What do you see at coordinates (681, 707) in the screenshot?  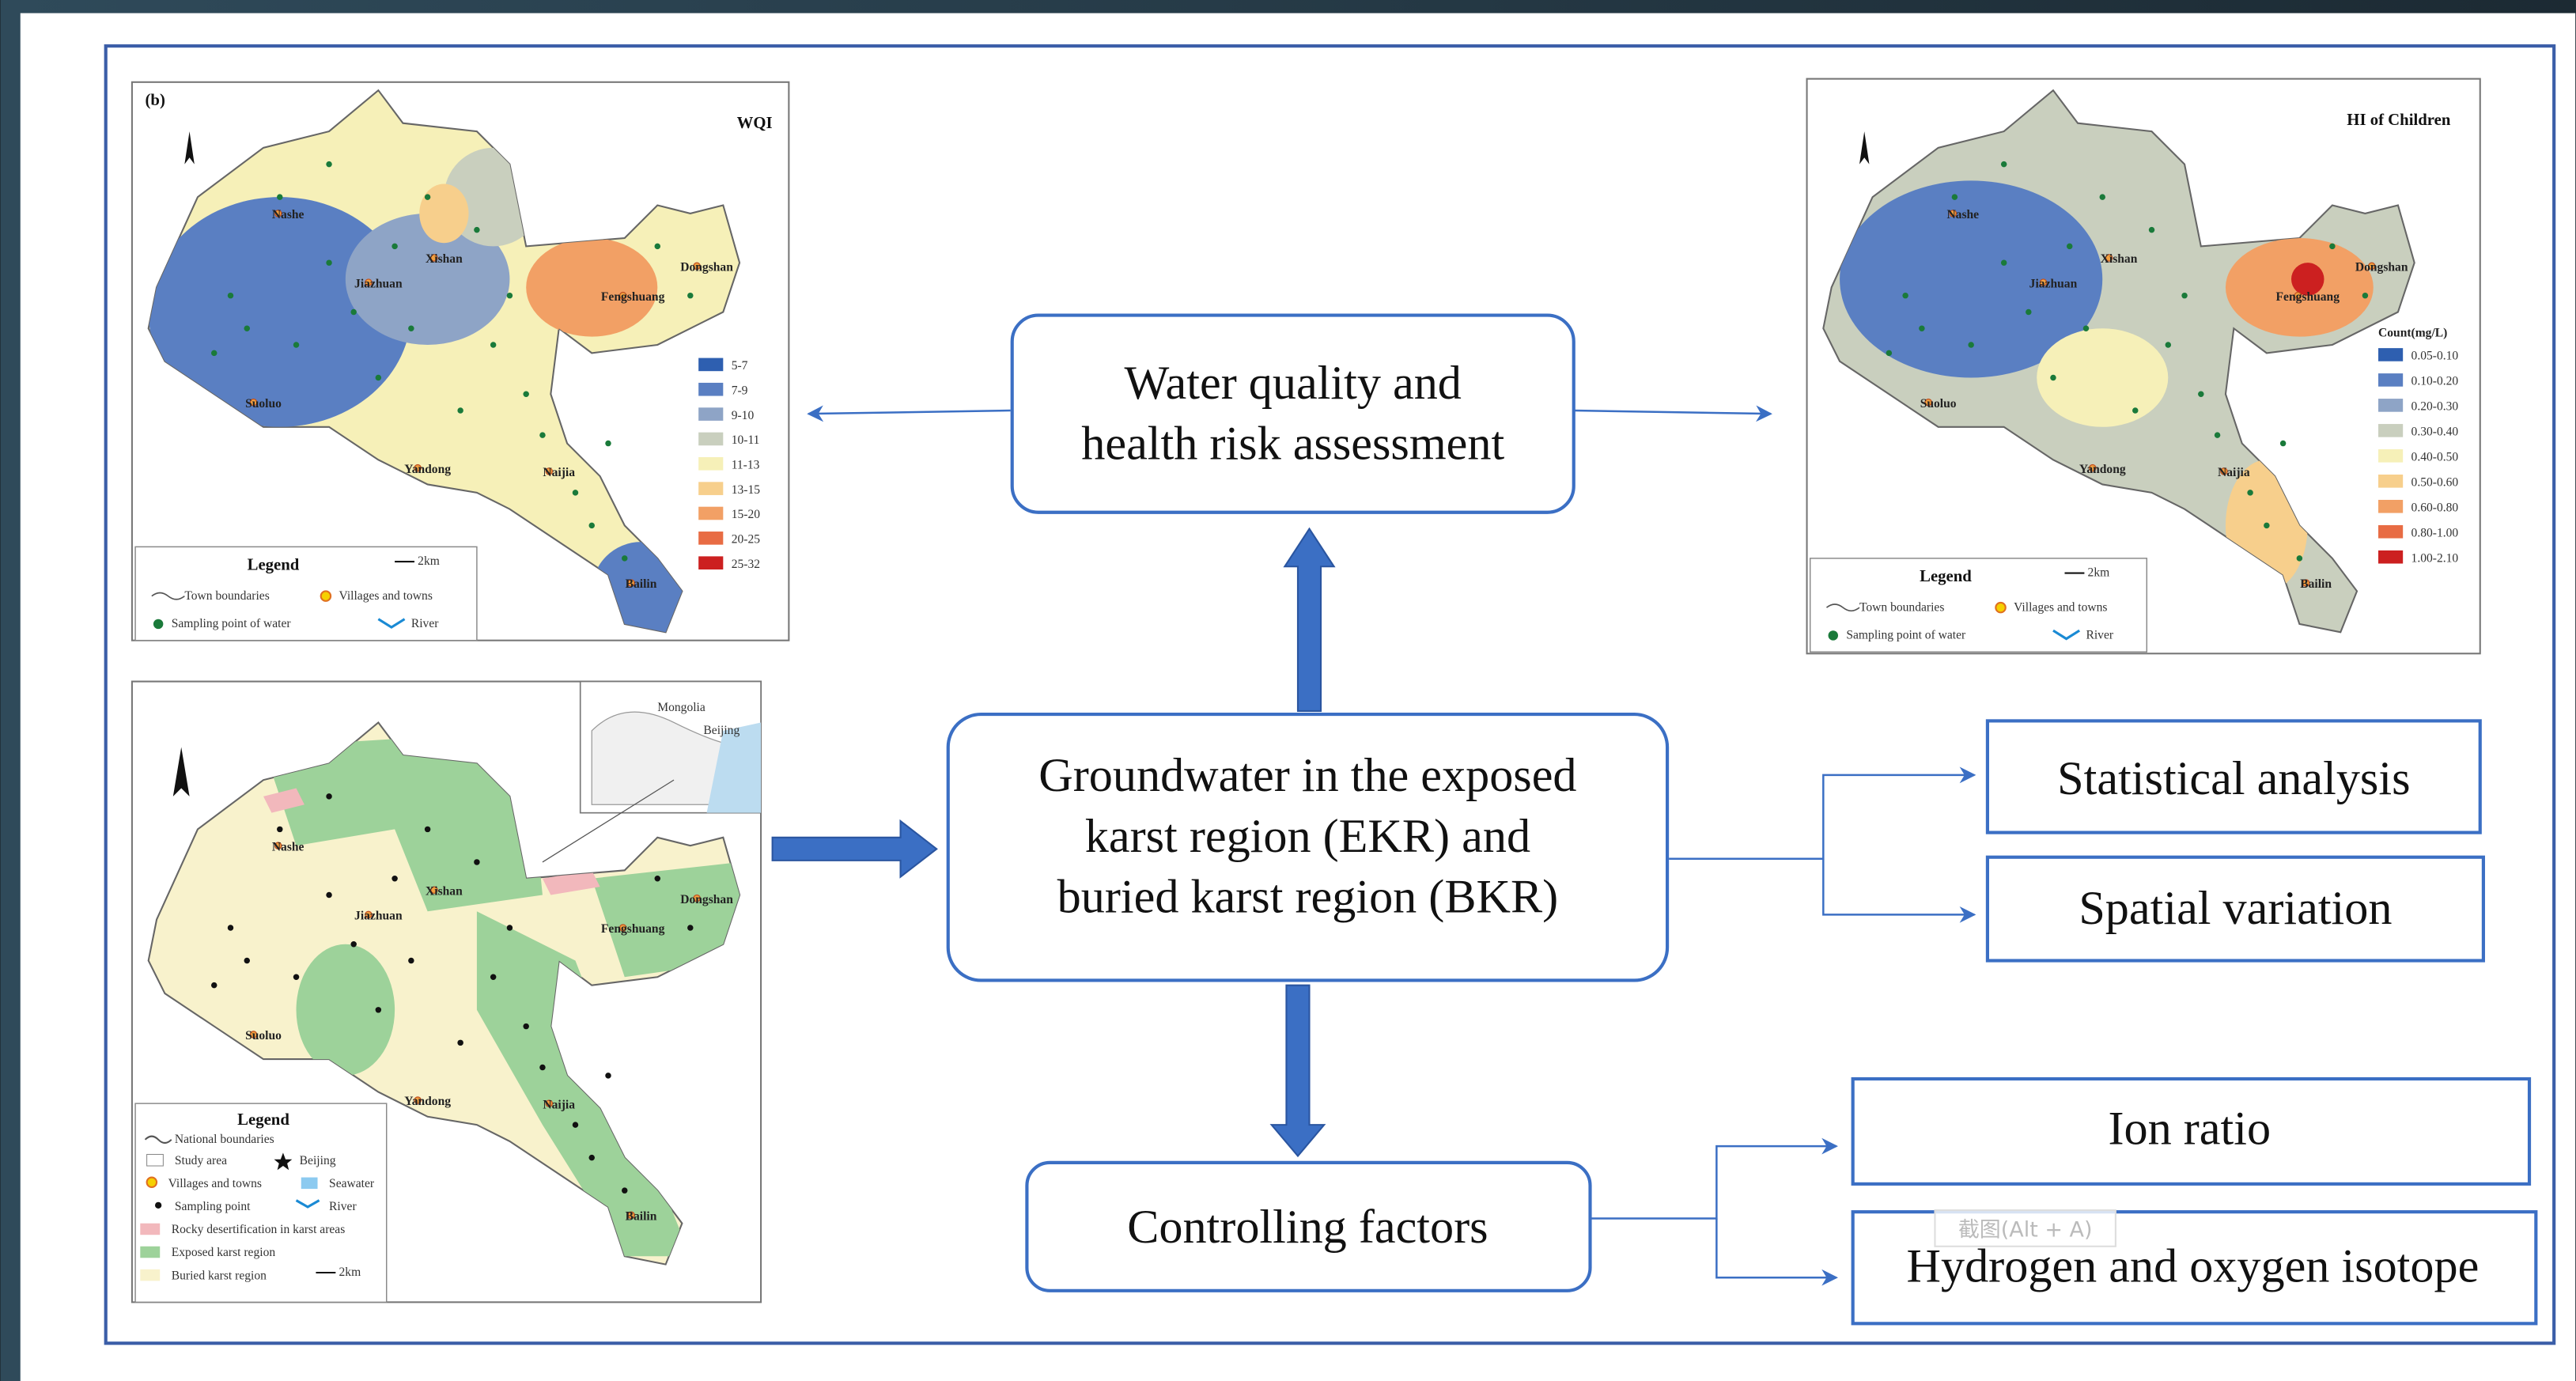 I see `inset-label: Mongolia` at bounding box center [681, 707].